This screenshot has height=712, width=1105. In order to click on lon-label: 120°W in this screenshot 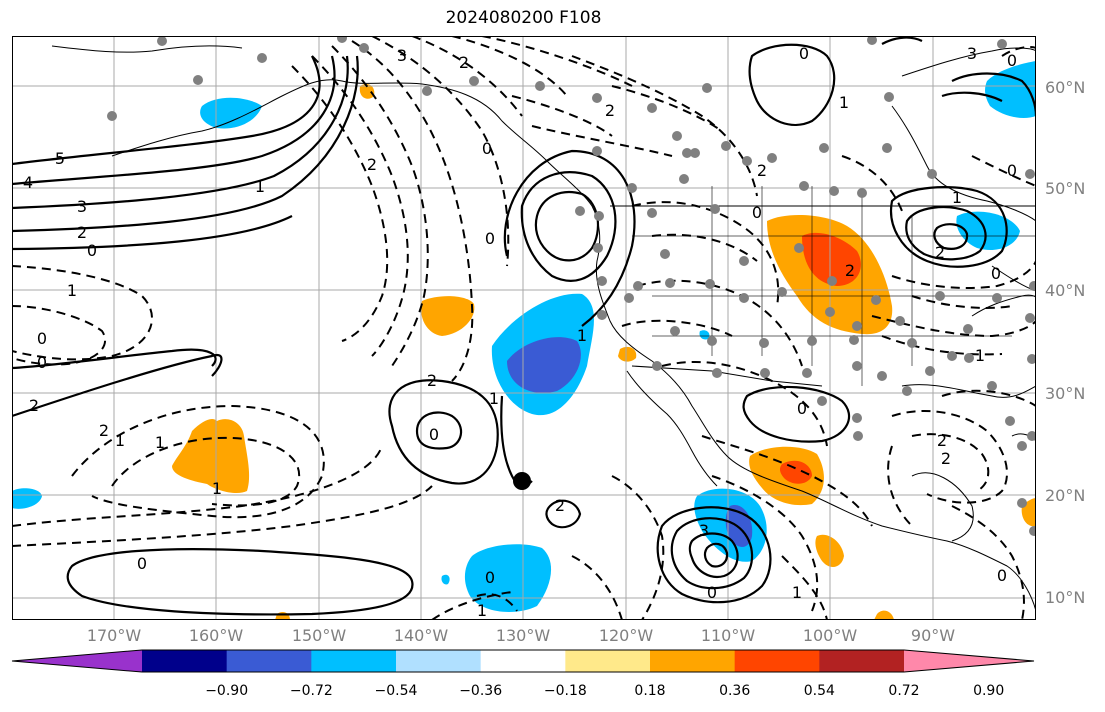, I will do `click(626, 635)`.